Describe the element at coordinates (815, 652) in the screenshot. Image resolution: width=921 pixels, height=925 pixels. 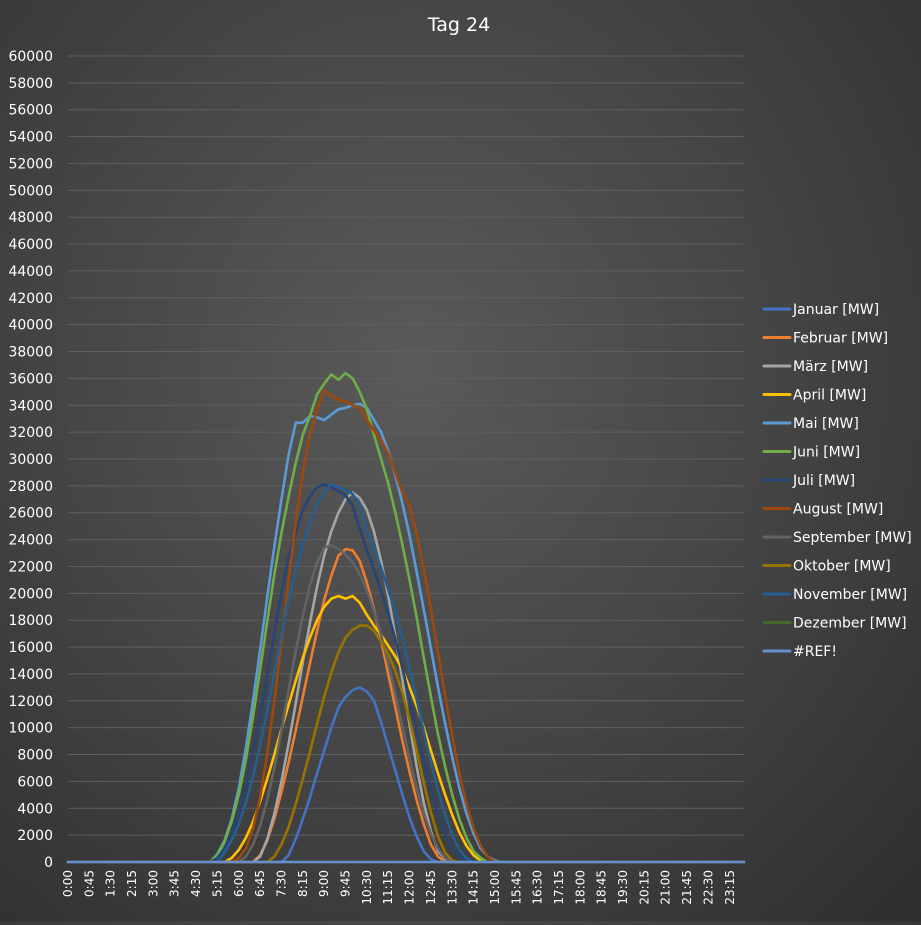
I see `legend-label: #REF!` at that location.